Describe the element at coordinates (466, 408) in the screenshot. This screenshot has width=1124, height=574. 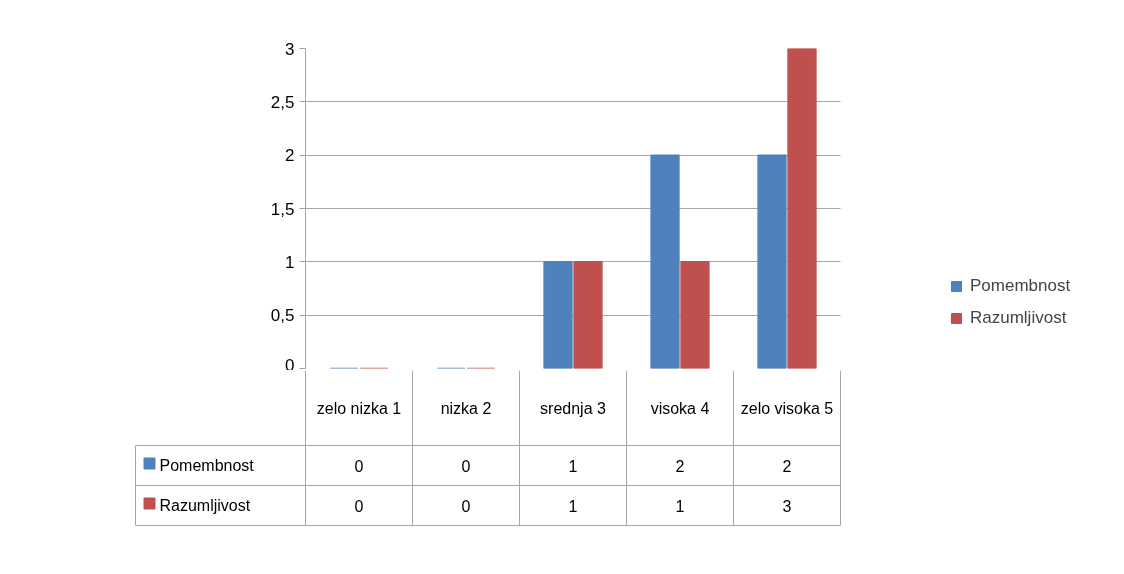
I see `x-tick-label: nizka 2` at that location.